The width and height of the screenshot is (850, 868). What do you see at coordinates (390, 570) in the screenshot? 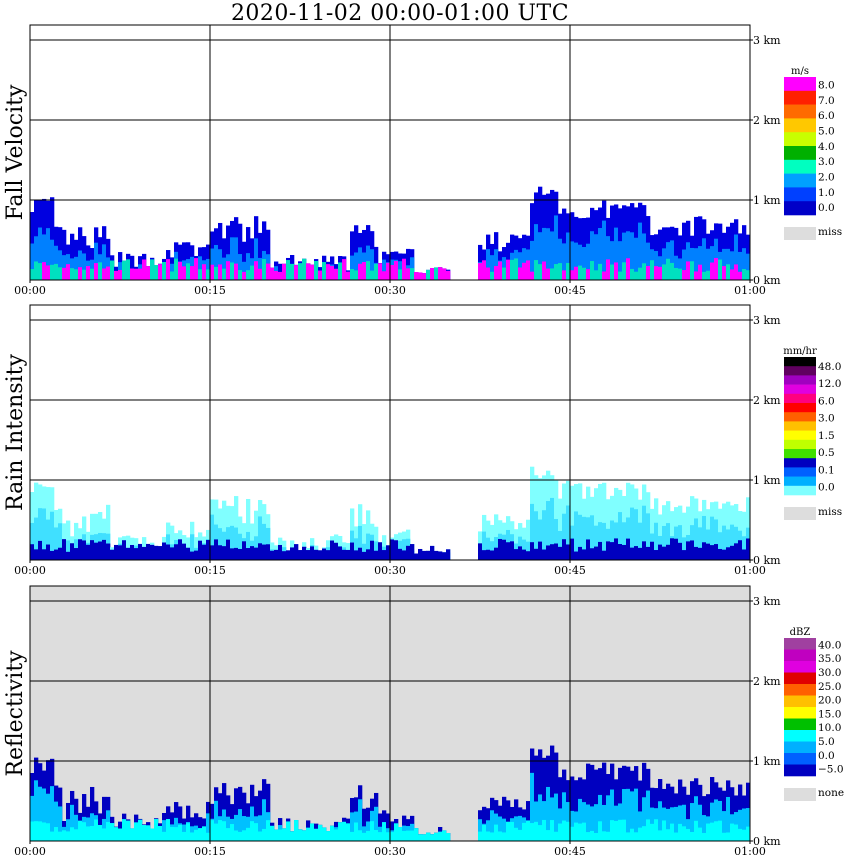
I see `x-tick-label: 00:30` at bounding box center [390, 570].